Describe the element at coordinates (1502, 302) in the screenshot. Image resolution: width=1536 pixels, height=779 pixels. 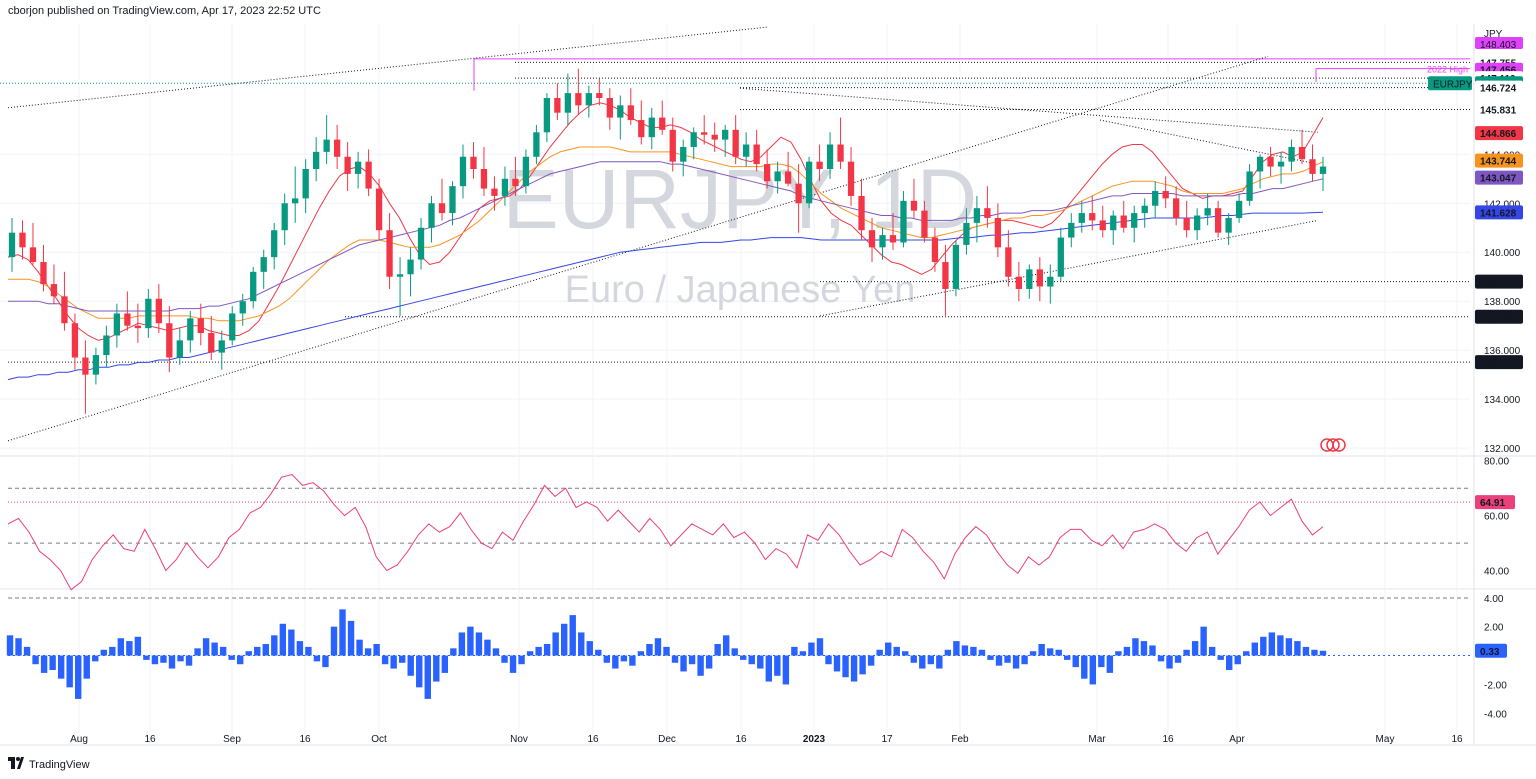
I see `y-tick-label: 138.000` at that location.